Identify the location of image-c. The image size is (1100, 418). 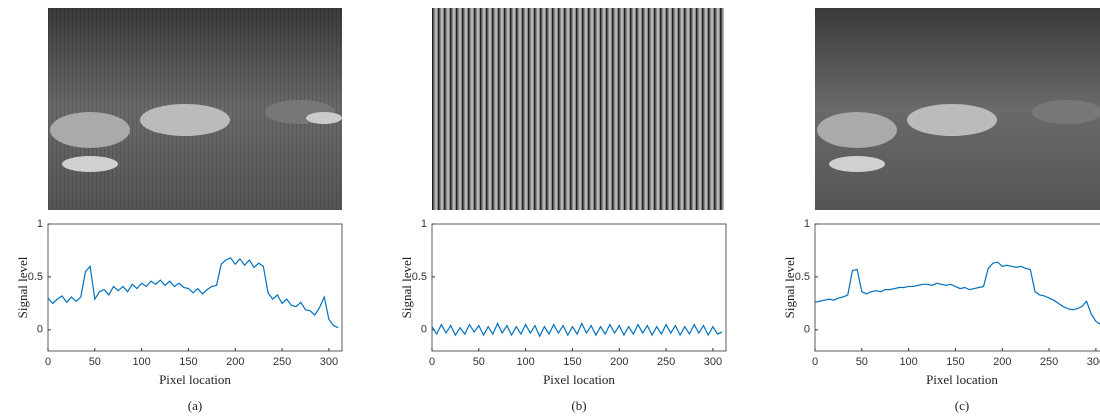
(957, 109).